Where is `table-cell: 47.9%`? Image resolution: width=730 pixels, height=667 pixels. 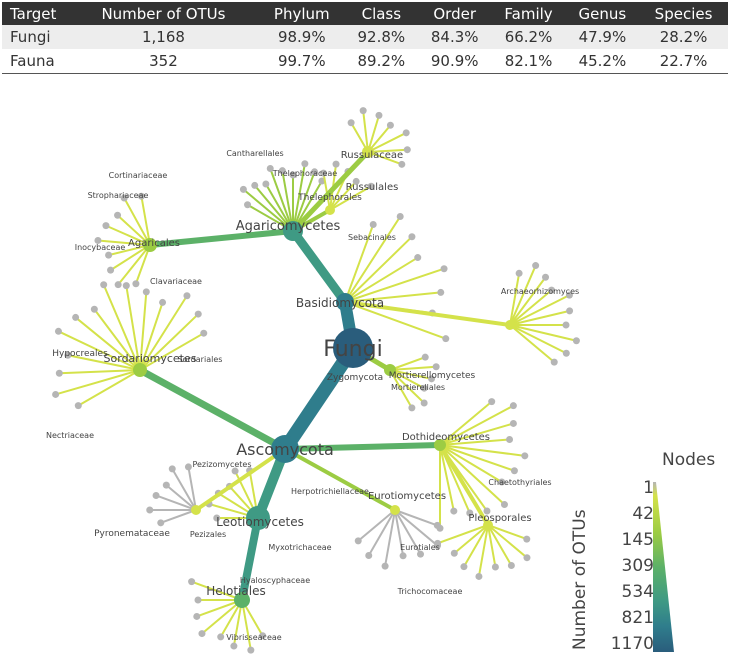 table-cell: 47.9% is located at coordinates (602, 37).